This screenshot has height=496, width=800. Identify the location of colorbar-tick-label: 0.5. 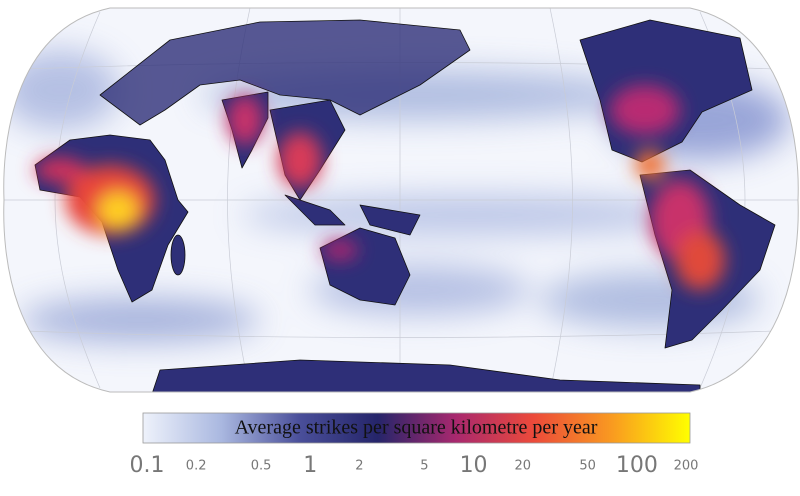
(261, 466).